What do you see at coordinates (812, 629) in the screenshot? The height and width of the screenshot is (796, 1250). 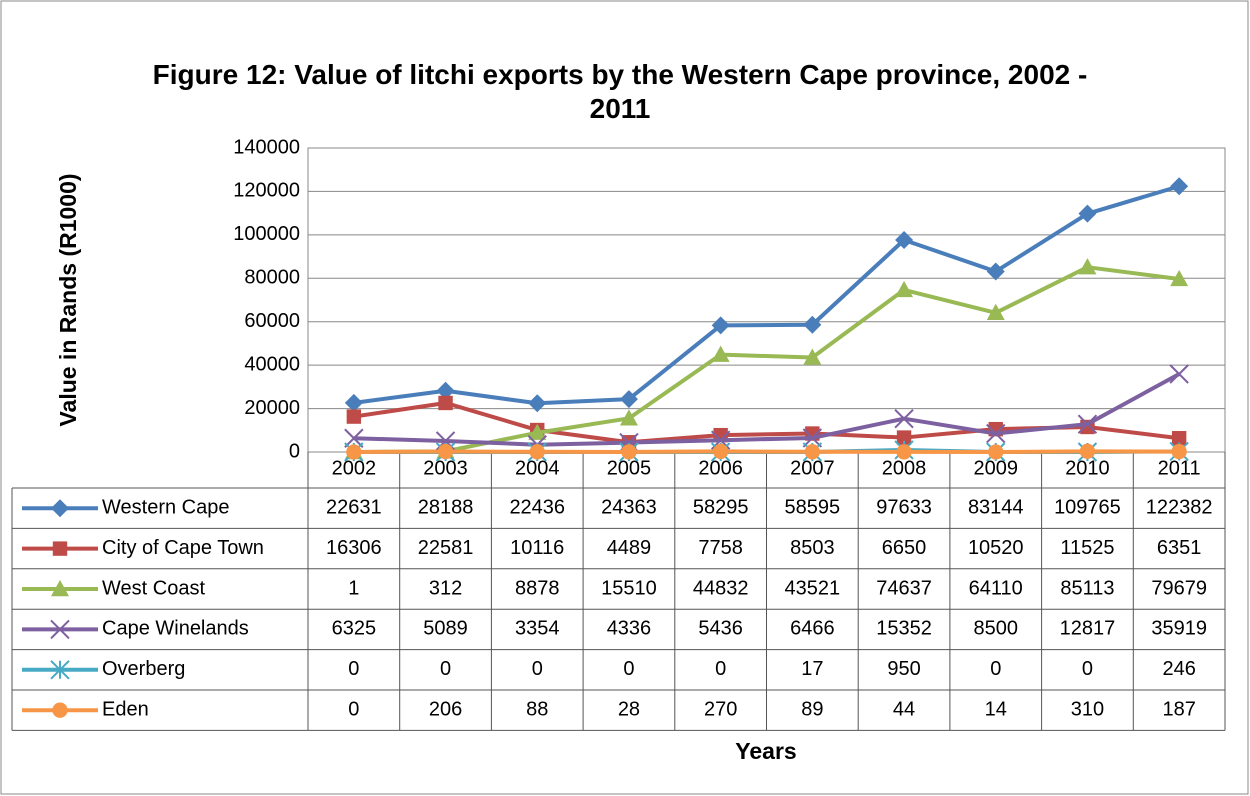 I see `table-cell: 6466` at bounding box center [812, 629].